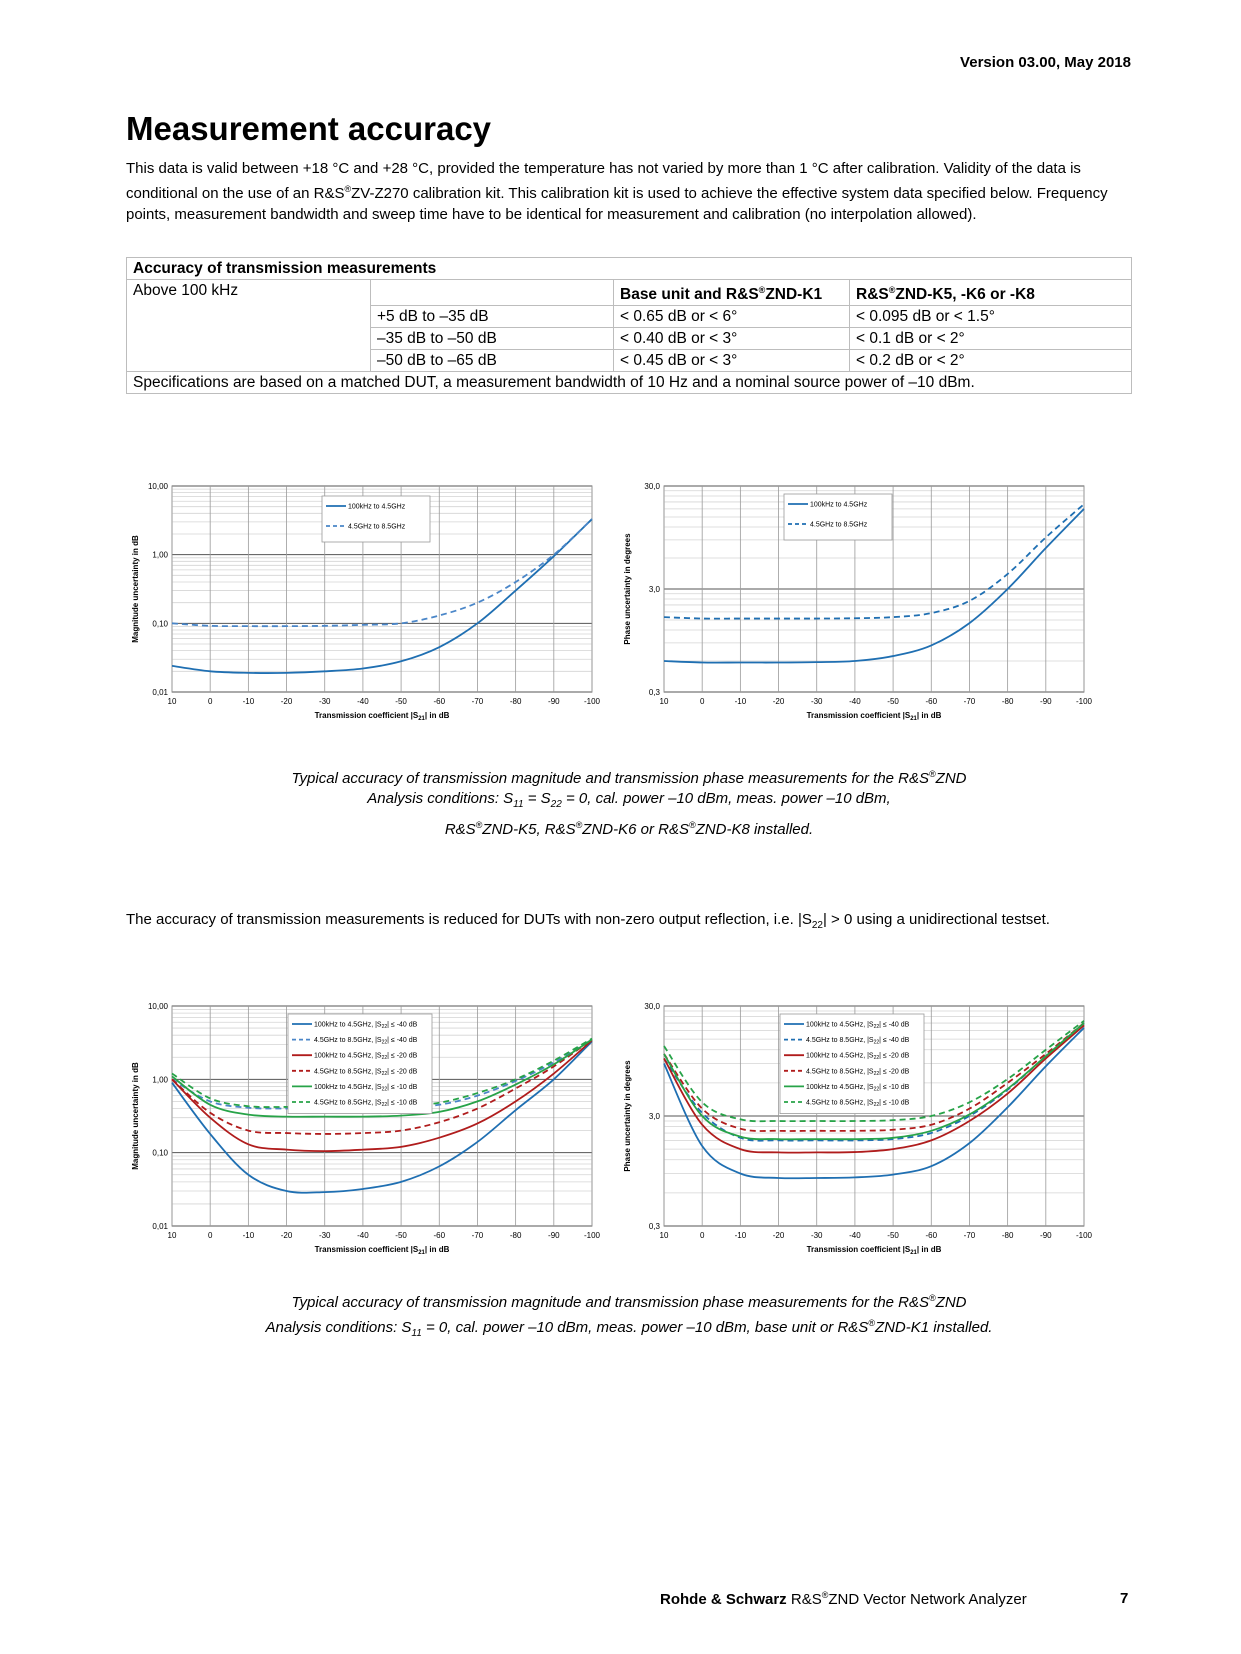 This screenshot has width=1241, height=1654. Describe the element at coordinates (664, 1235) in the screenshot. I see `x-tick-label: 10` at that location.